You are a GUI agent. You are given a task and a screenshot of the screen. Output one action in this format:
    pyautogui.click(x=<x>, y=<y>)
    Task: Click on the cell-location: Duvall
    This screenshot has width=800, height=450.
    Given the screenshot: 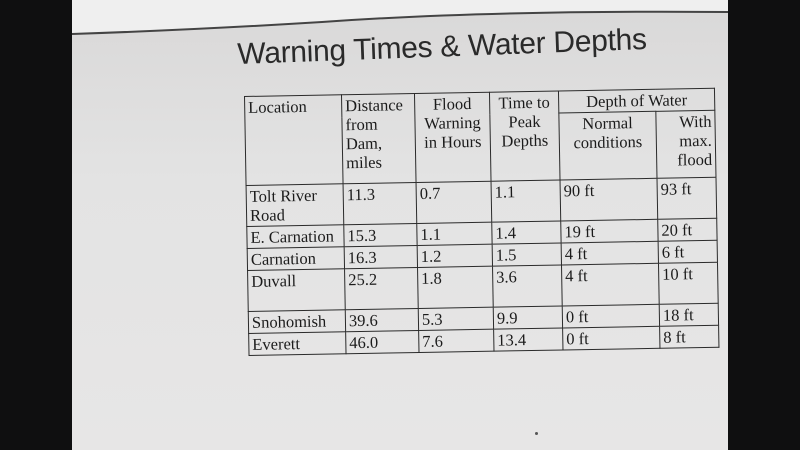 What is the action you would take?
    pyautogui.click(x=296, y=290)
    